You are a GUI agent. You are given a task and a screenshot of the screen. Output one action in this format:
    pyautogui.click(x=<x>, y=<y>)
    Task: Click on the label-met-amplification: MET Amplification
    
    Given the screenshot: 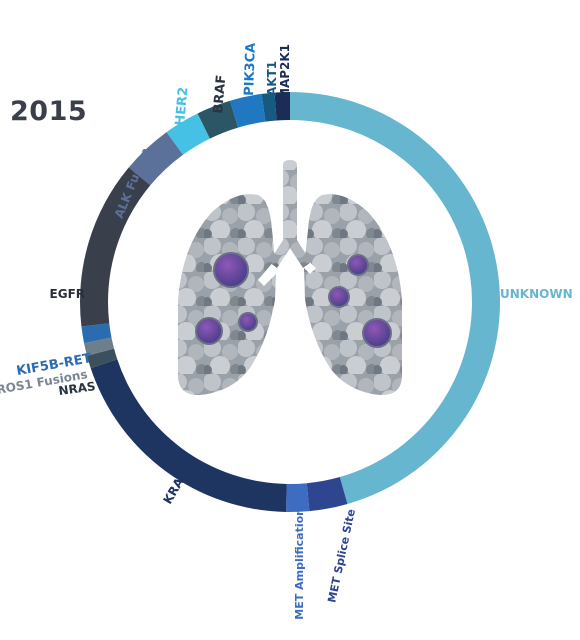 What is the action you would take?
    pyautogui.click(x=299, y=564)
    